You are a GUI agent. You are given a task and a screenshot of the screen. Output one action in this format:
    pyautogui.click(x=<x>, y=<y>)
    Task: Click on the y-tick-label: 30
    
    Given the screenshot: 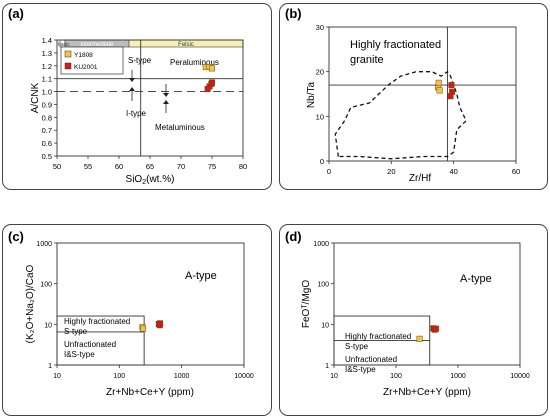 What is the action you would take?
    pyautogui.click(x=320, y=27)
    